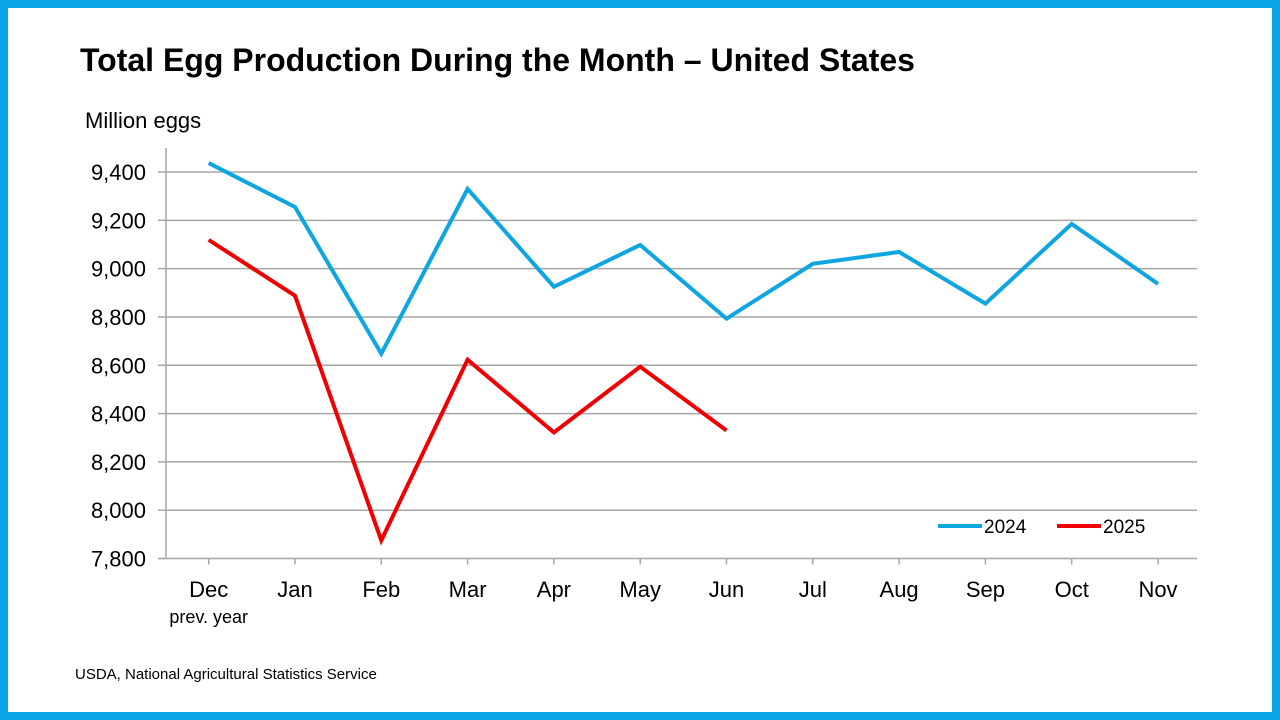 The image size is (1280, 720). What do you see at coordinates (381, 589) in the screenshot?
I see `x-tick-label: Feb` at bounding box center [381, 589].